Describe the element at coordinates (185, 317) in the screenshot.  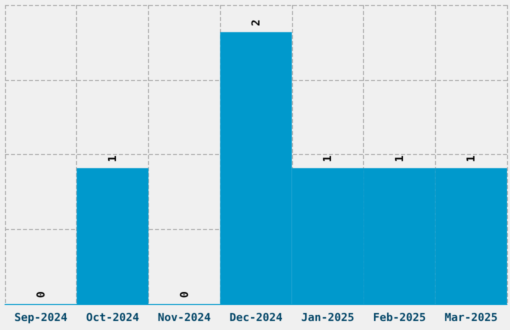
I see `x-tick-label: Nov-2024` at that location.